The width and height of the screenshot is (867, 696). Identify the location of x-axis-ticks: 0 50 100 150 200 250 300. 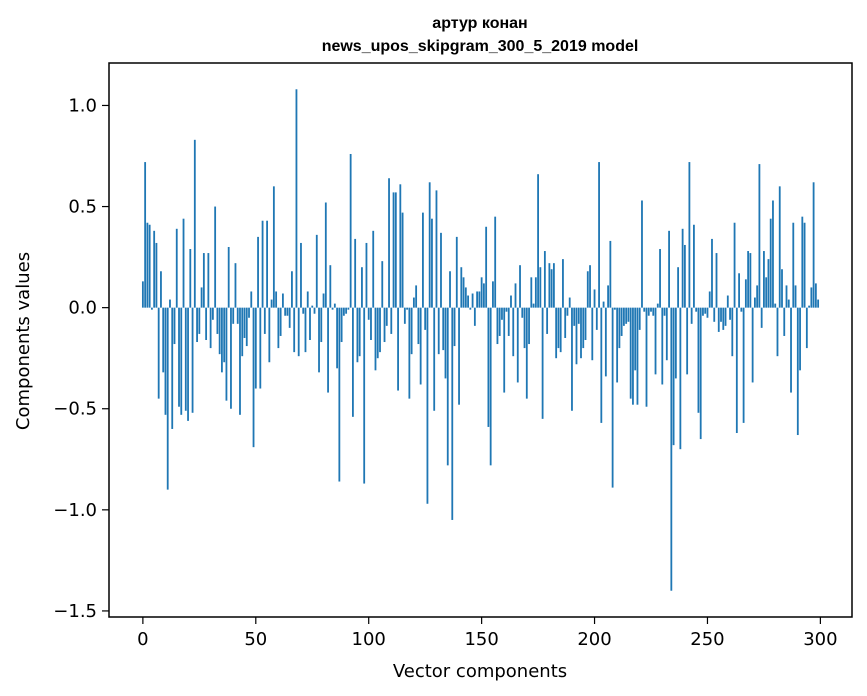
(487, 633).